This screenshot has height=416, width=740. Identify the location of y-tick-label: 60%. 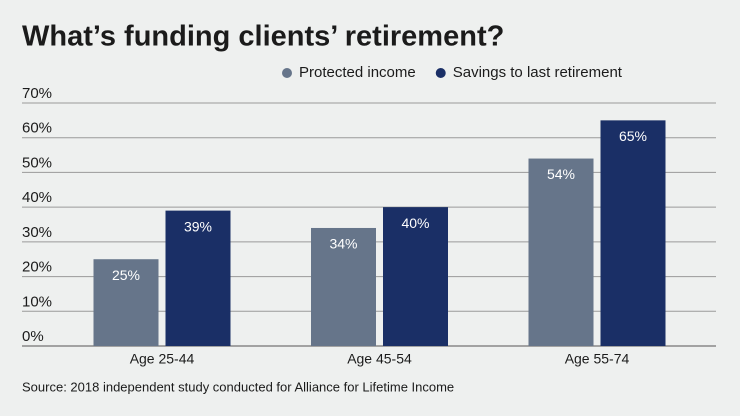
(37, 128).